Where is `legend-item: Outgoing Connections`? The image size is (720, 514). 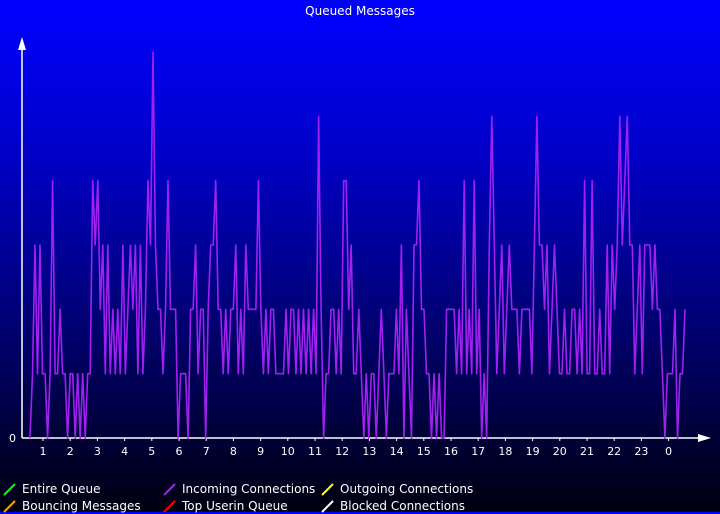
legend-item: Outgoing Connections is located at coordinates (396, 489).